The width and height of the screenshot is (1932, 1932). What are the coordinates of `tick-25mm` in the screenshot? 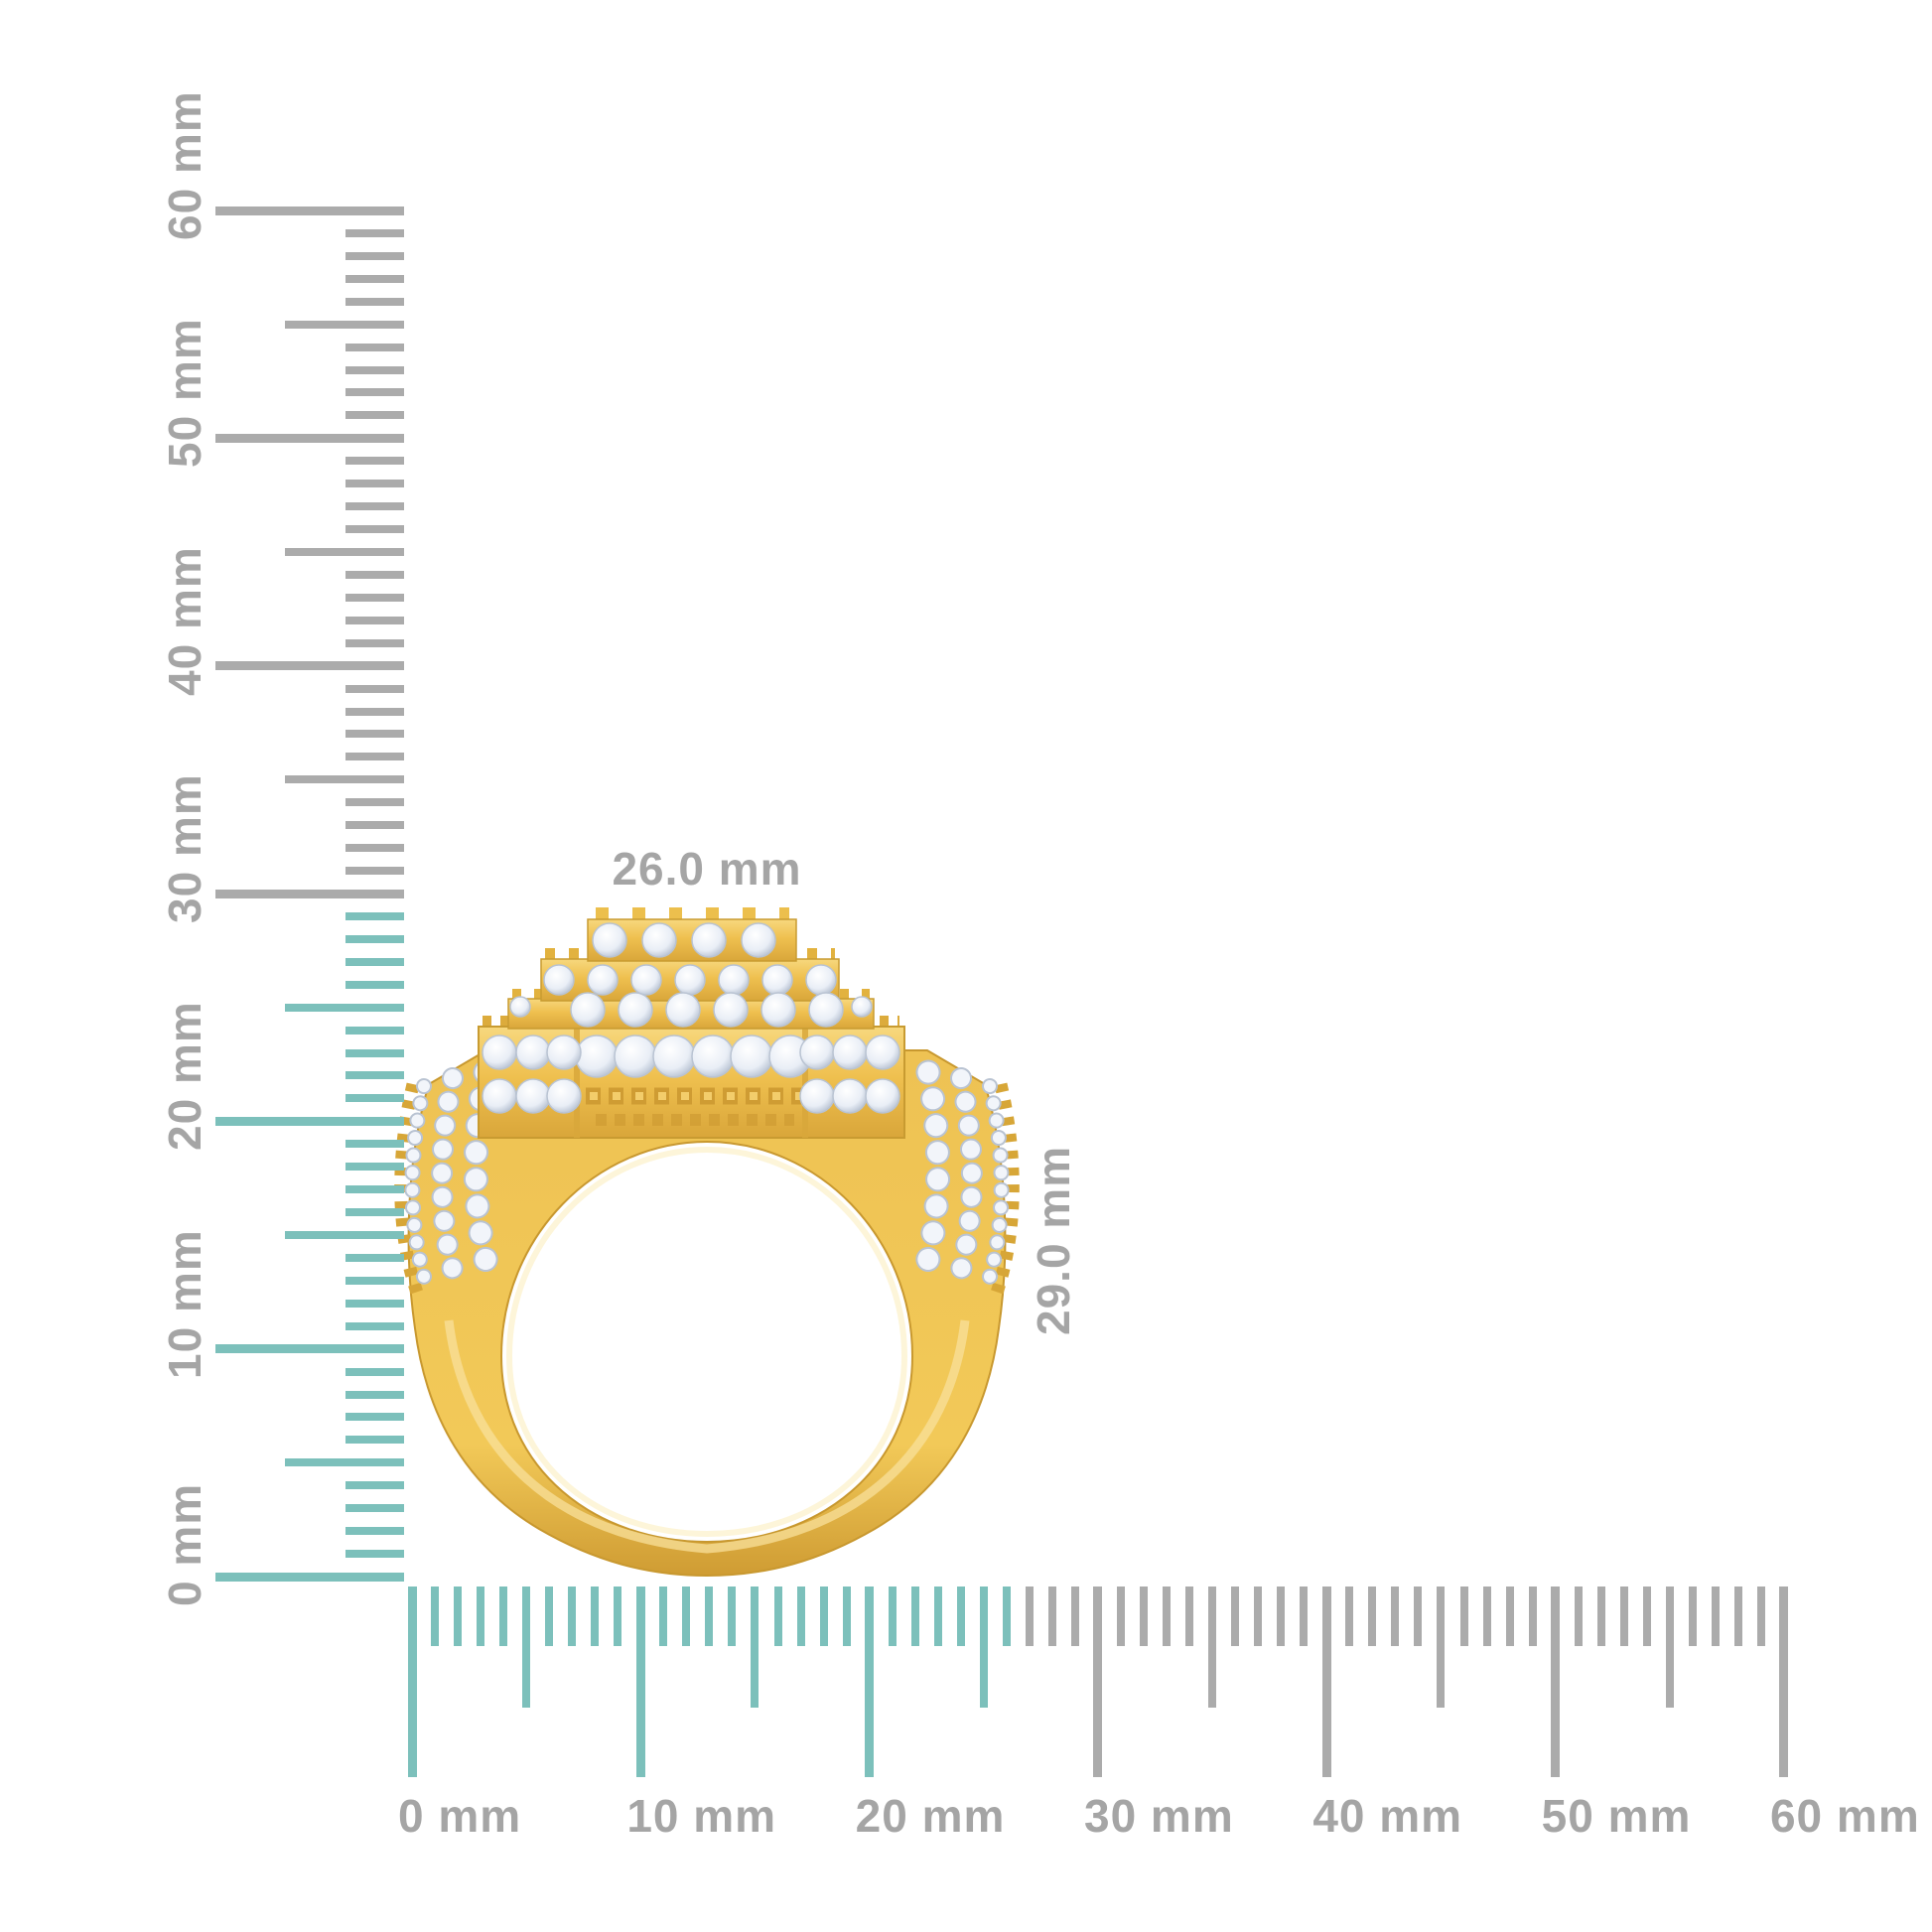 It's located at (983, 1648).